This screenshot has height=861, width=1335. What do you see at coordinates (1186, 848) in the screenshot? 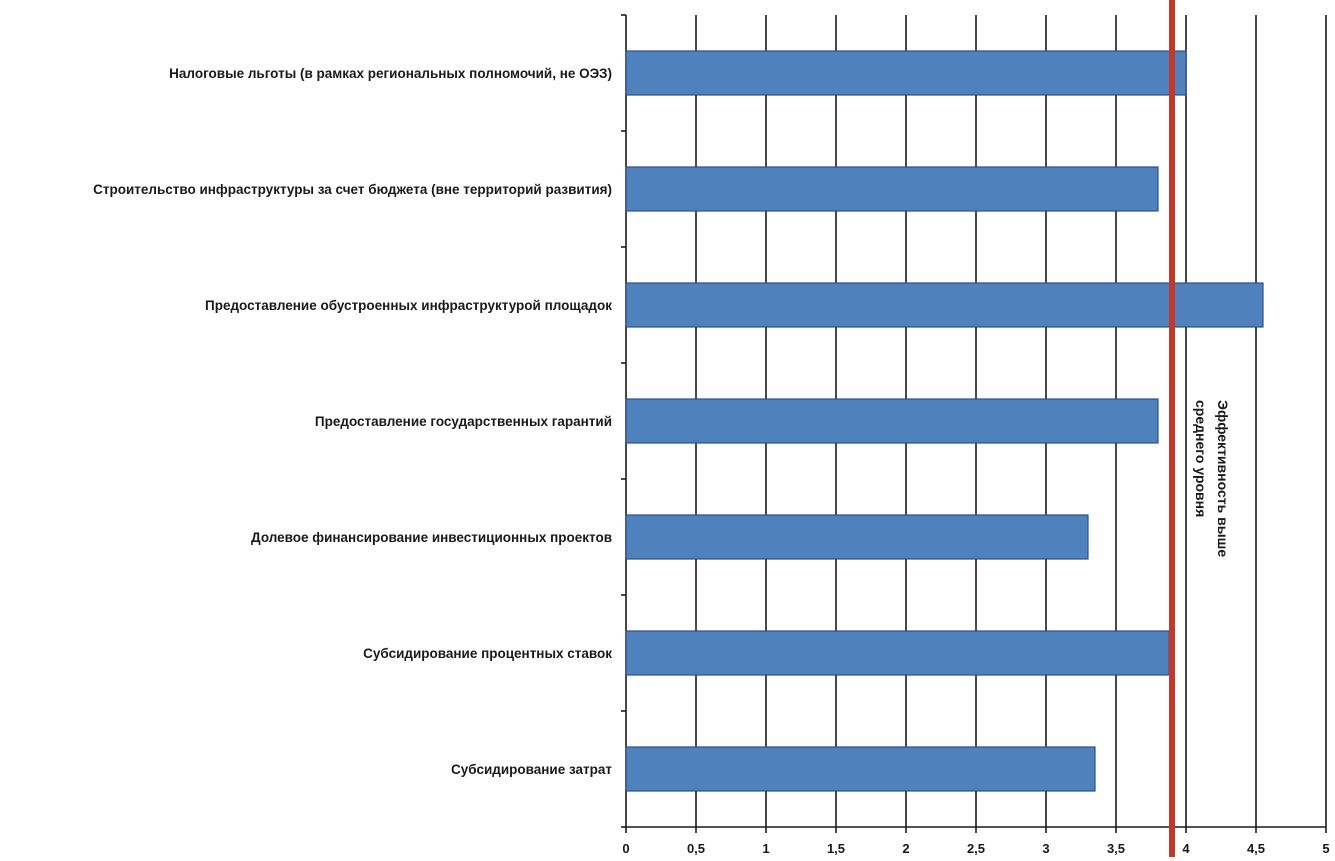
I see `x-tick-label: 4` at bounding box center [1186, 848].